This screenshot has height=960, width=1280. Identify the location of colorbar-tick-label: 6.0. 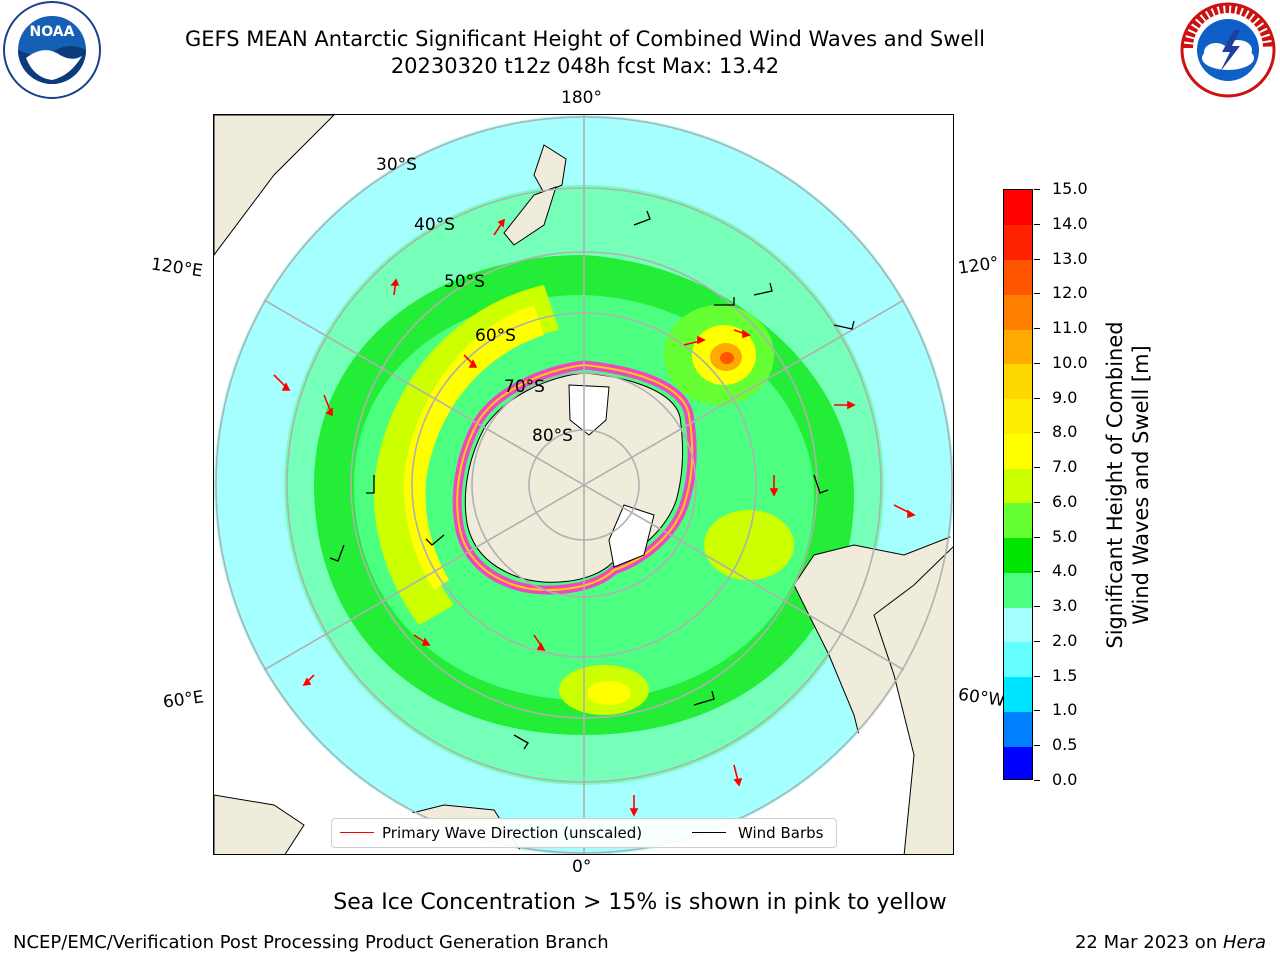
(1065, 501).